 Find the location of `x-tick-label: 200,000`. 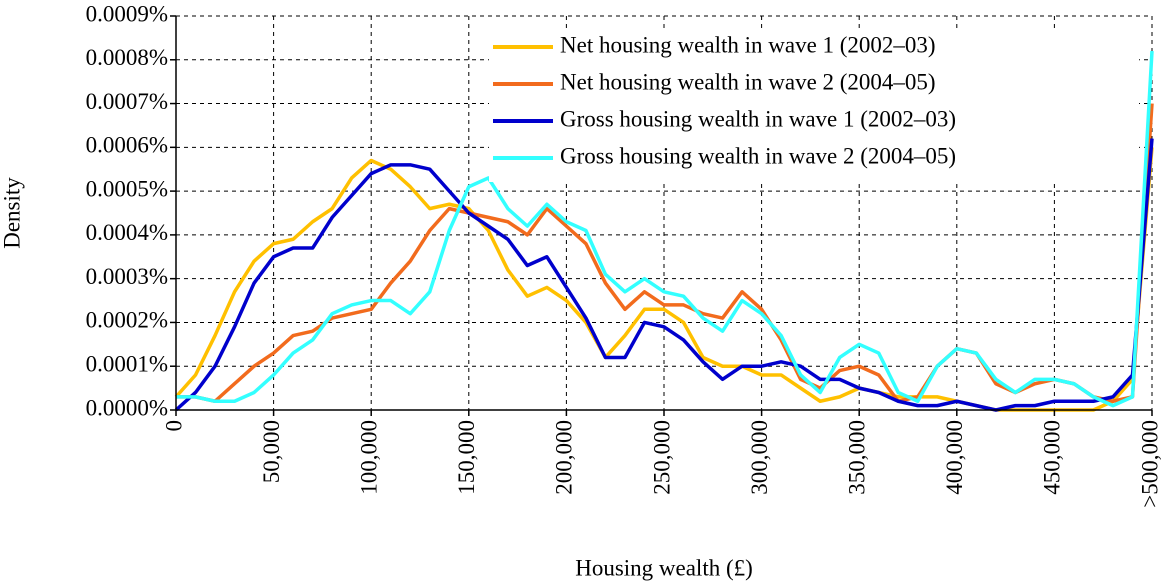

x-tick-label: 200,000 is located at coordinates (564, 457).